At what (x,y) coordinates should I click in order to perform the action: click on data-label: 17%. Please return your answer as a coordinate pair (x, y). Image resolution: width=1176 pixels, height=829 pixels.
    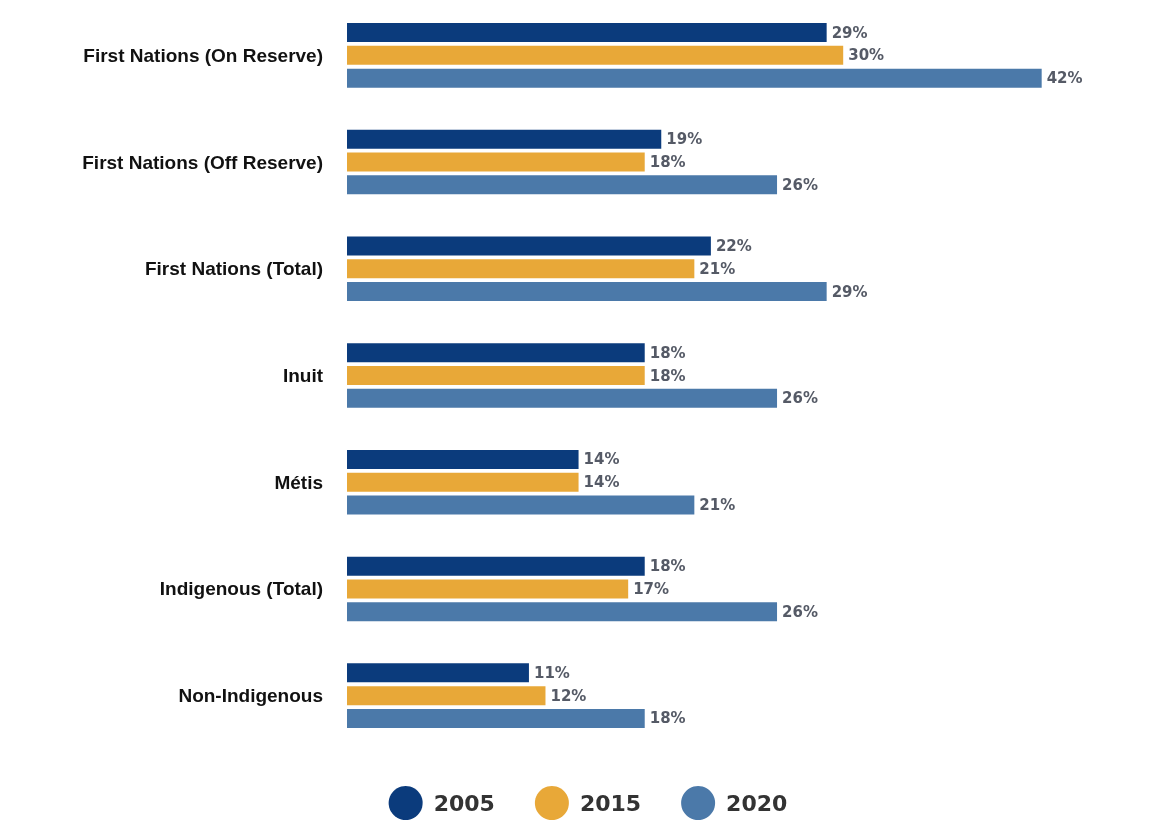
    Looking at the image, I should click on (651, 588).